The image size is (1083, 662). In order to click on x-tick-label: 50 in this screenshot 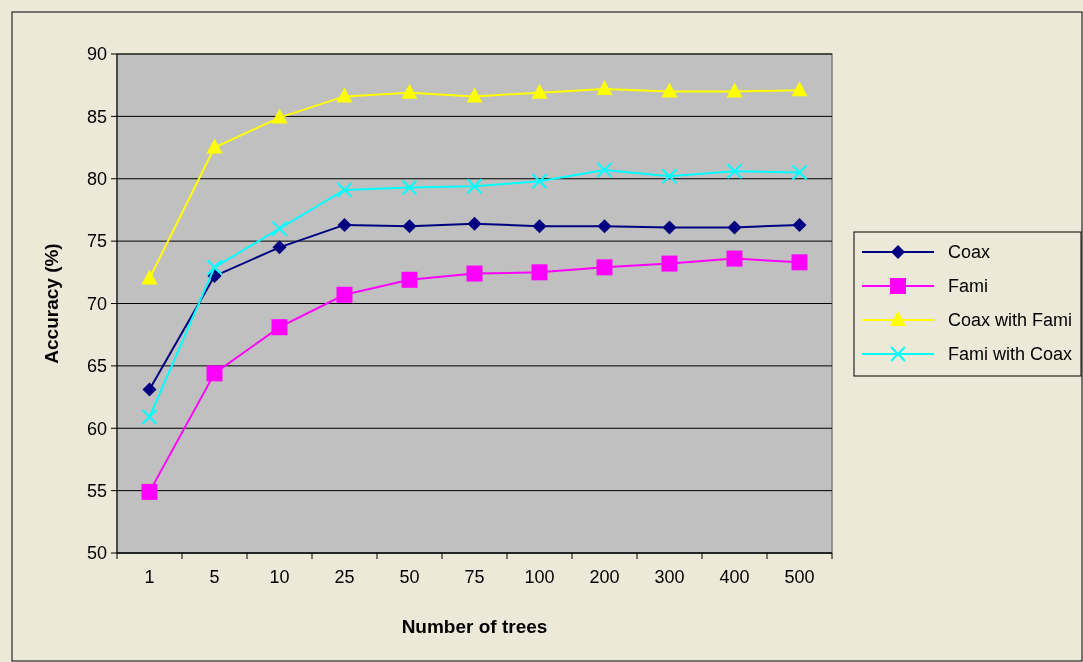, I will do `click(409, 577)`.